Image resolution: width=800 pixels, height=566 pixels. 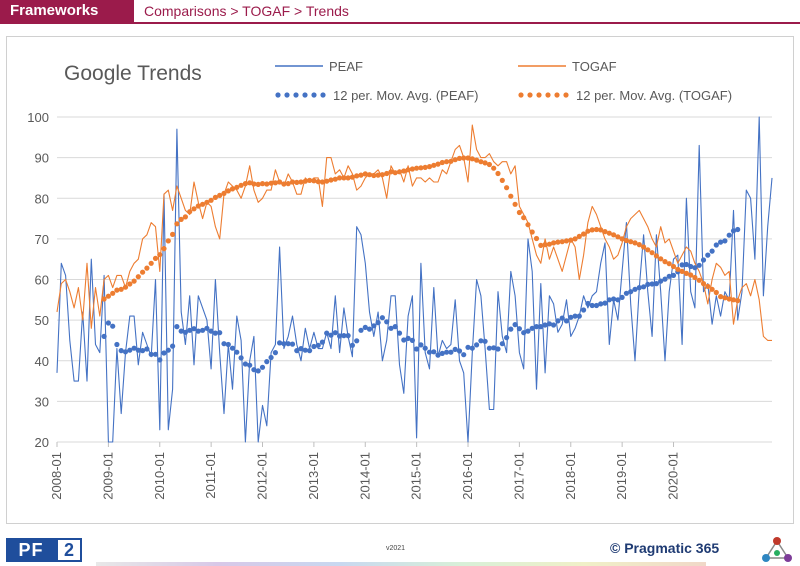 I want to click on footer-gradient-bar, so click(x=401, y=564).